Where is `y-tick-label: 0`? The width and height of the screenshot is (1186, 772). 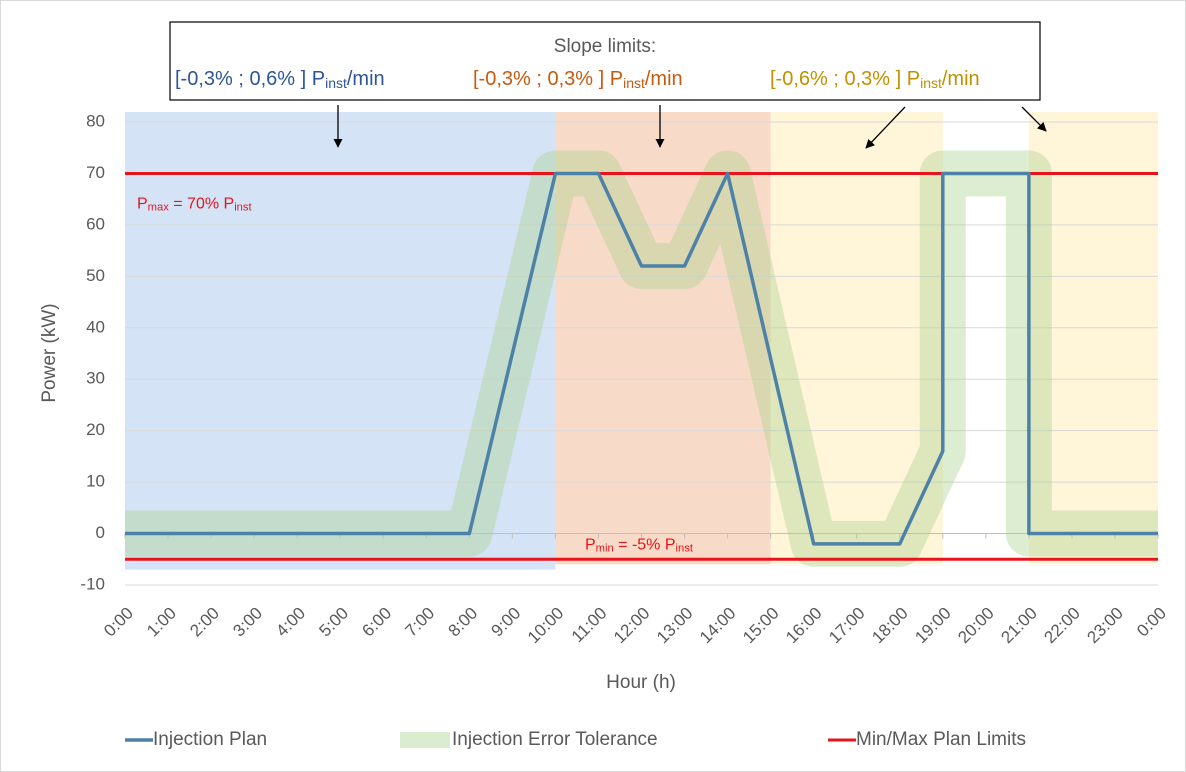
y-tick-label: 0 is located at coordinates (100, 532).